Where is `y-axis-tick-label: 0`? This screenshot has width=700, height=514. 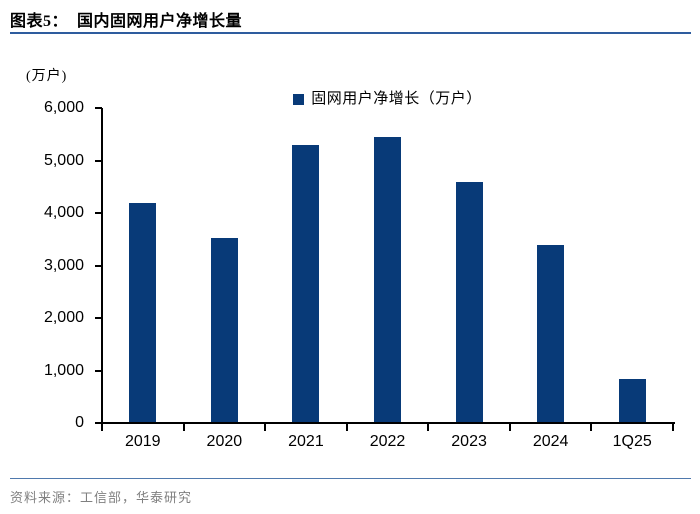
y-axis-tick-label: 0 is located at coordinates (79, 422).